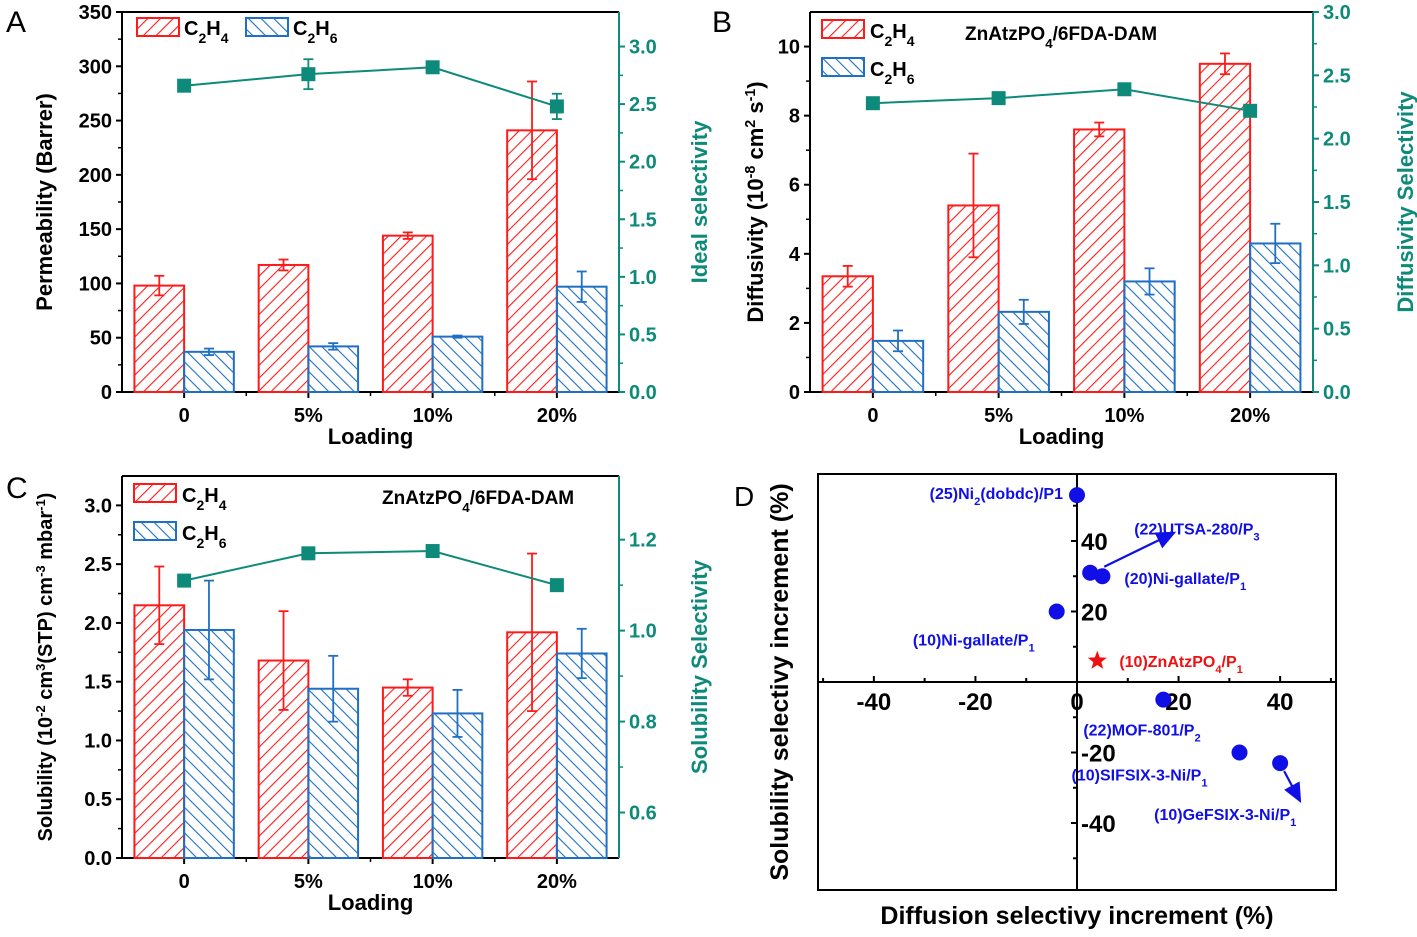 Image resolution: width=1417 pixels, height=937 pixels. Describe the element at coordinates (1280, 702) in the screenshot. I see `x-tick-label: 40` at that location.